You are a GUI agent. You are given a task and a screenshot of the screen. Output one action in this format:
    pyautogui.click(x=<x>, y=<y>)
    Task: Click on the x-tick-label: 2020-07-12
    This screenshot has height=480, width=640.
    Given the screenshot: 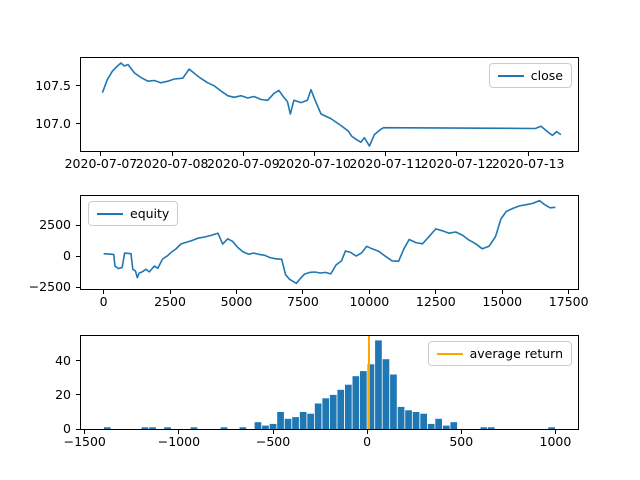 What is the action you would take?
    pyautogui.click(x=457, y=163)
    